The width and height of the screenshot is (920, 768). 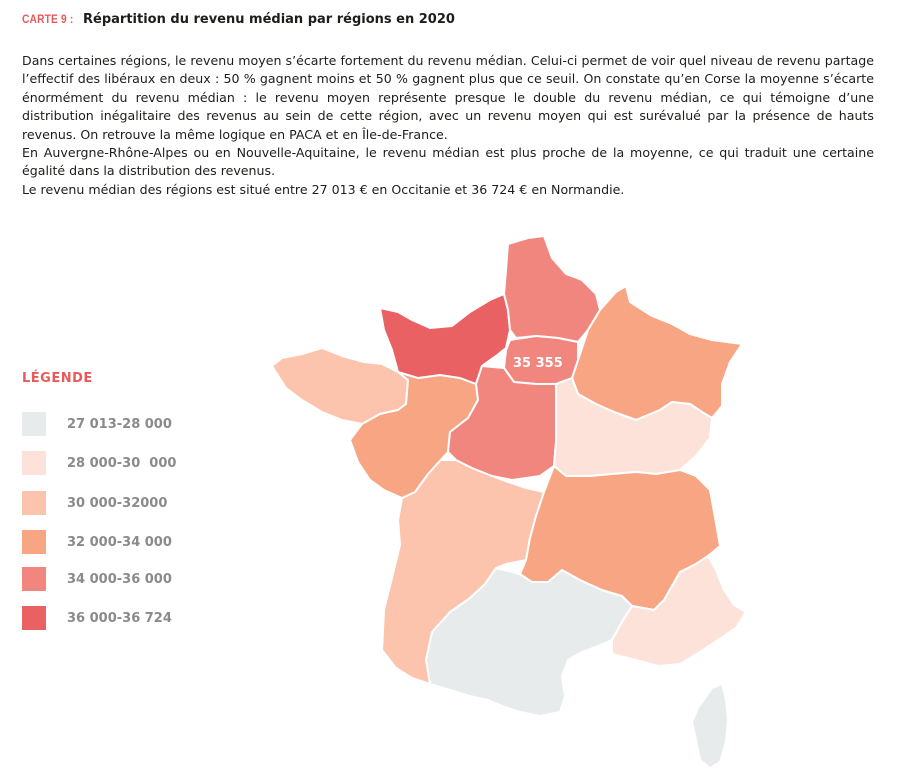 I want to click on legend-label: 36 000-36 724, so click(x=119, y=618).